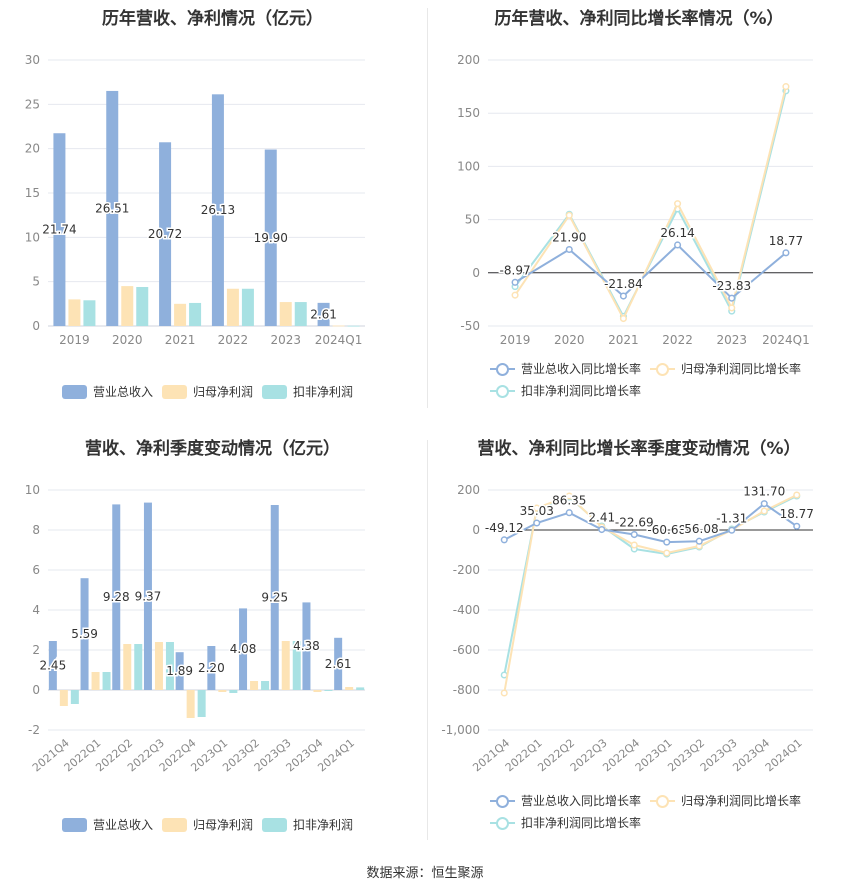 This screenshot has height=891, width=850. Describe the element at coordinates (666, 530) in the screenshot. I see `data-label: -60.68` at that location.